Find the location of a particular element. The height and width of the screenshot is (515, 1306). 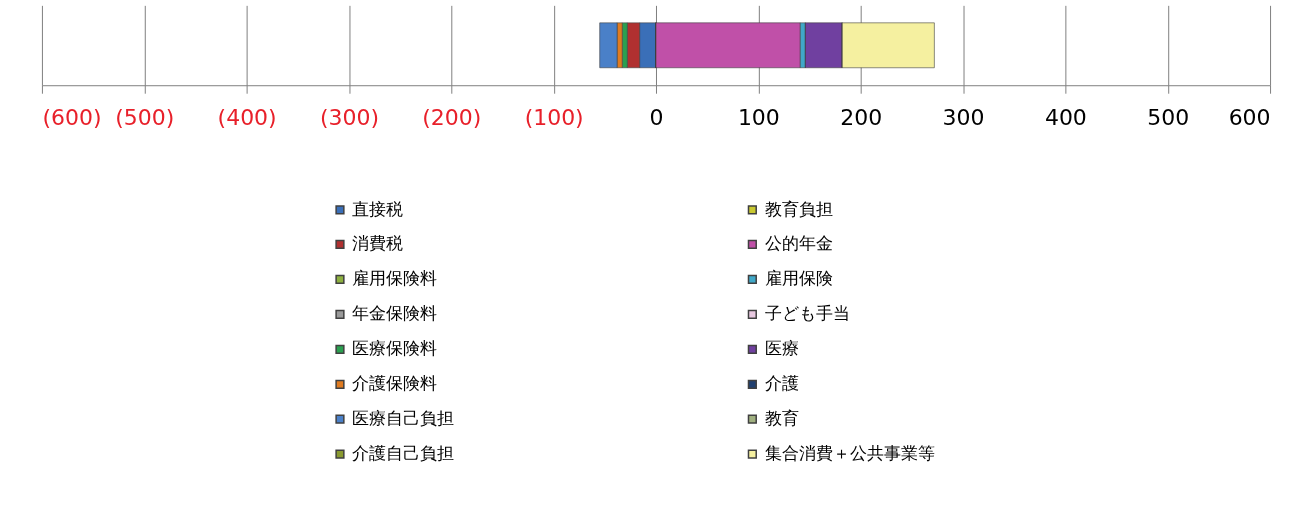

x-tick-label: (600) is located at coordinates (72, 117).